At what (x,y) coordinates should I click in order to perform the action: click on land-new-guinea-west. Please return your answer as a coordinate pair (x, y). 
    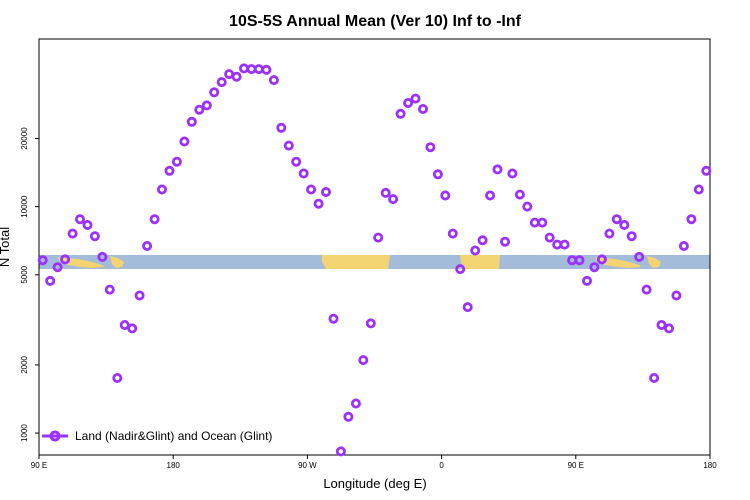
    Looking at the image, I should click on (117, 262).